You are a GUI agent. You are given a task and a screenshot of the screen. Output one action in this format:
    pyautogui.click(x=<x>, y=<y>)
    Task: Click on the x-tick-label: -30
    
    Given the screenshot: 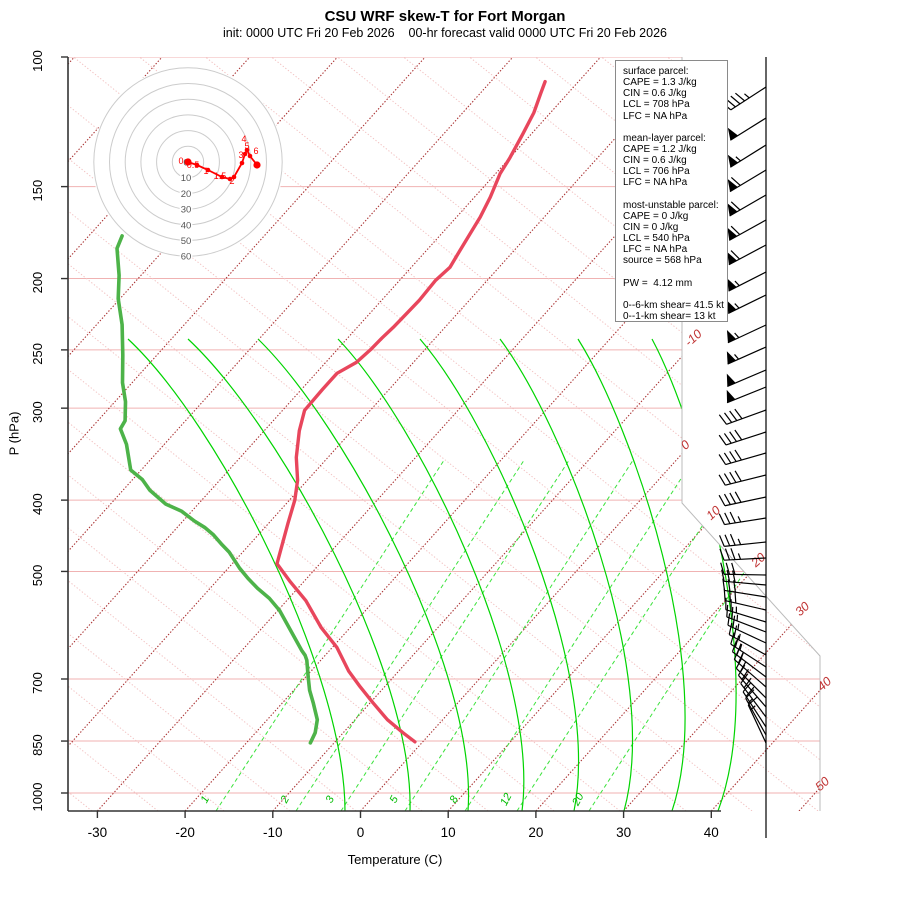 What is the action you would take?
    pyautogui.click(x=98, y=832)
    